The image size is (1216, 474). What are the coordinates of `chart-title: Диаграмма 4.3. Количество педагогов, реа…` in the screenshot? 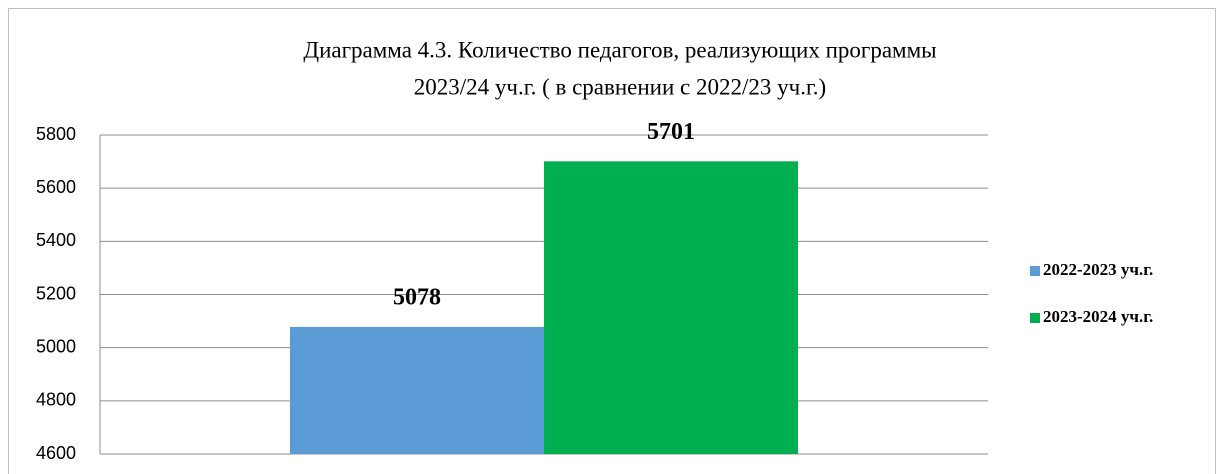 It's located at (619, 49).